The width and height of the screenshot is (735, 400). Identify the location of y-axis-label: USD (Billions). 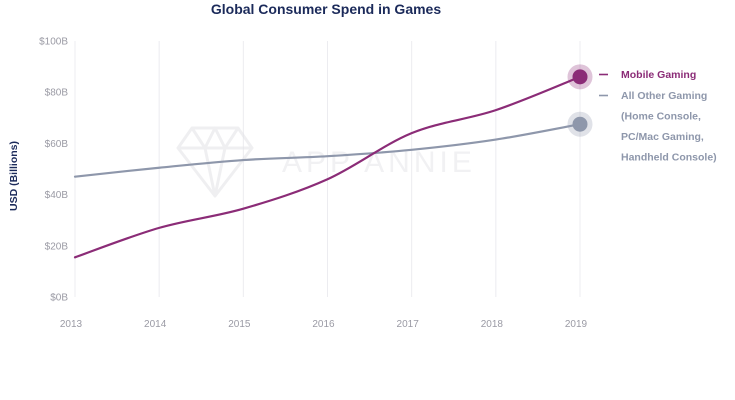
(14, 176).